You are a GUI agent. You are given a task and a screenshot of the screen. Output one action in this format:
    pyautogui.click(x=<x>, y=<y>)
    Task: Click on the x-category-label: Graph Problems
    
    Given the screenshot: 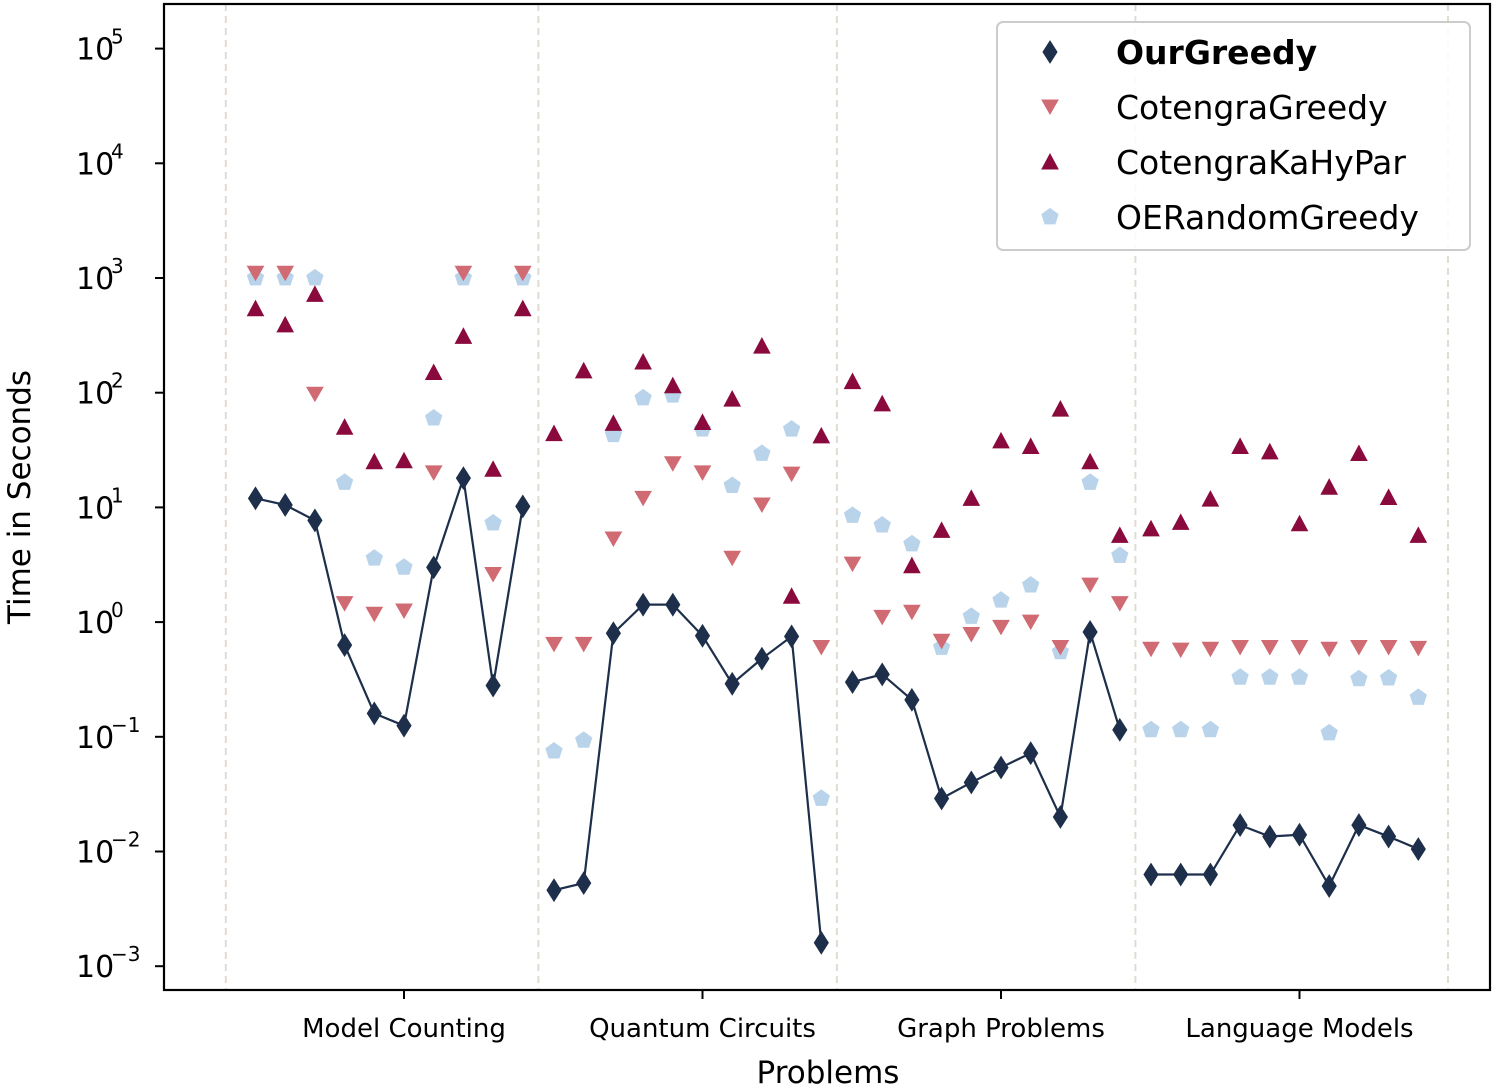 What is the action you would take?
    pyautogui.click(x=1001, y=1029)
    